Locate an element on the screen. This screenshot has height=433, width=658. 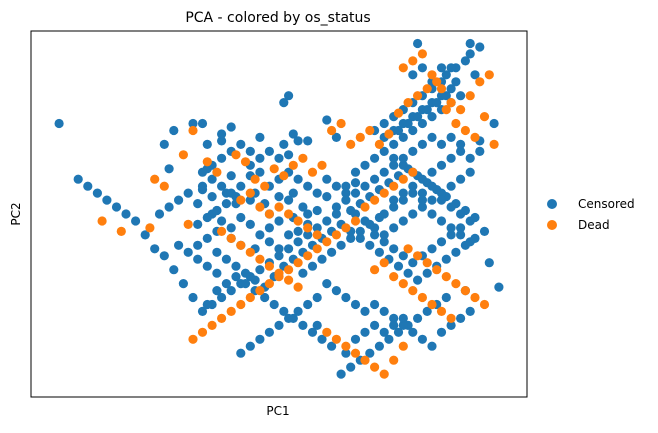
legend: Censored Dead is located at coordinates (591, 214).